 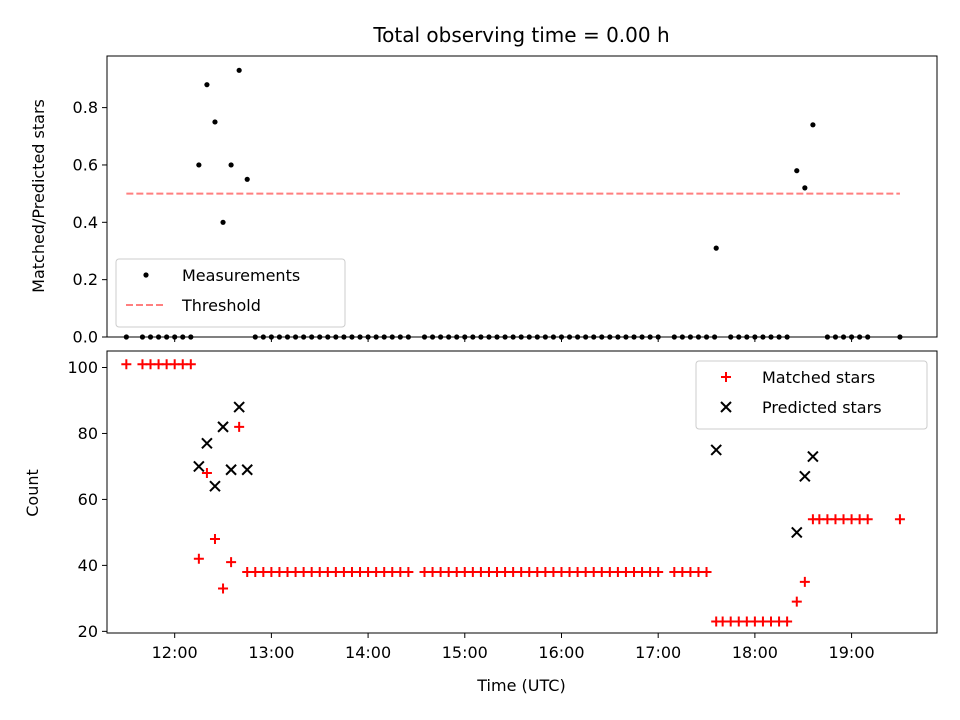 I want to click on bottom-y-tick-label: 100, so click(x=82, y=367).